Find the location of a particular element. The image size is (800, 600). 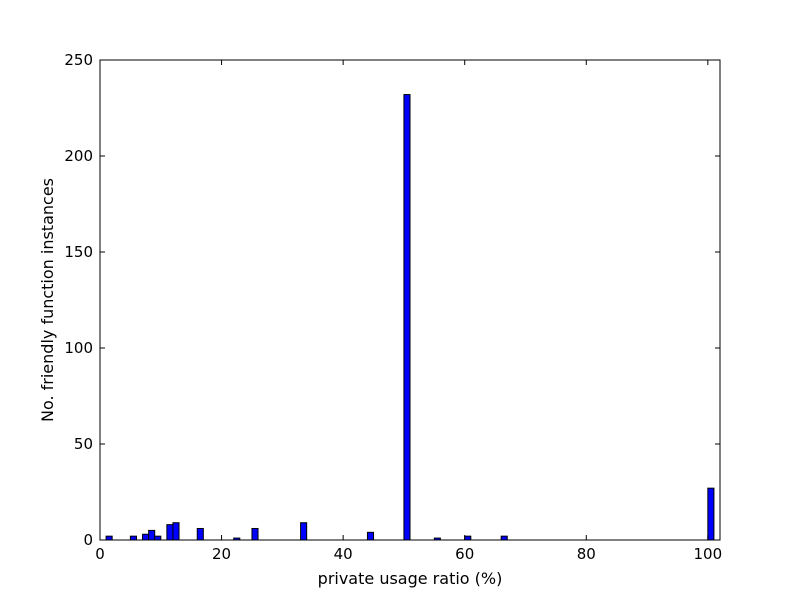

x-tick-label-60: 60 is located at coordinates (464, 554).